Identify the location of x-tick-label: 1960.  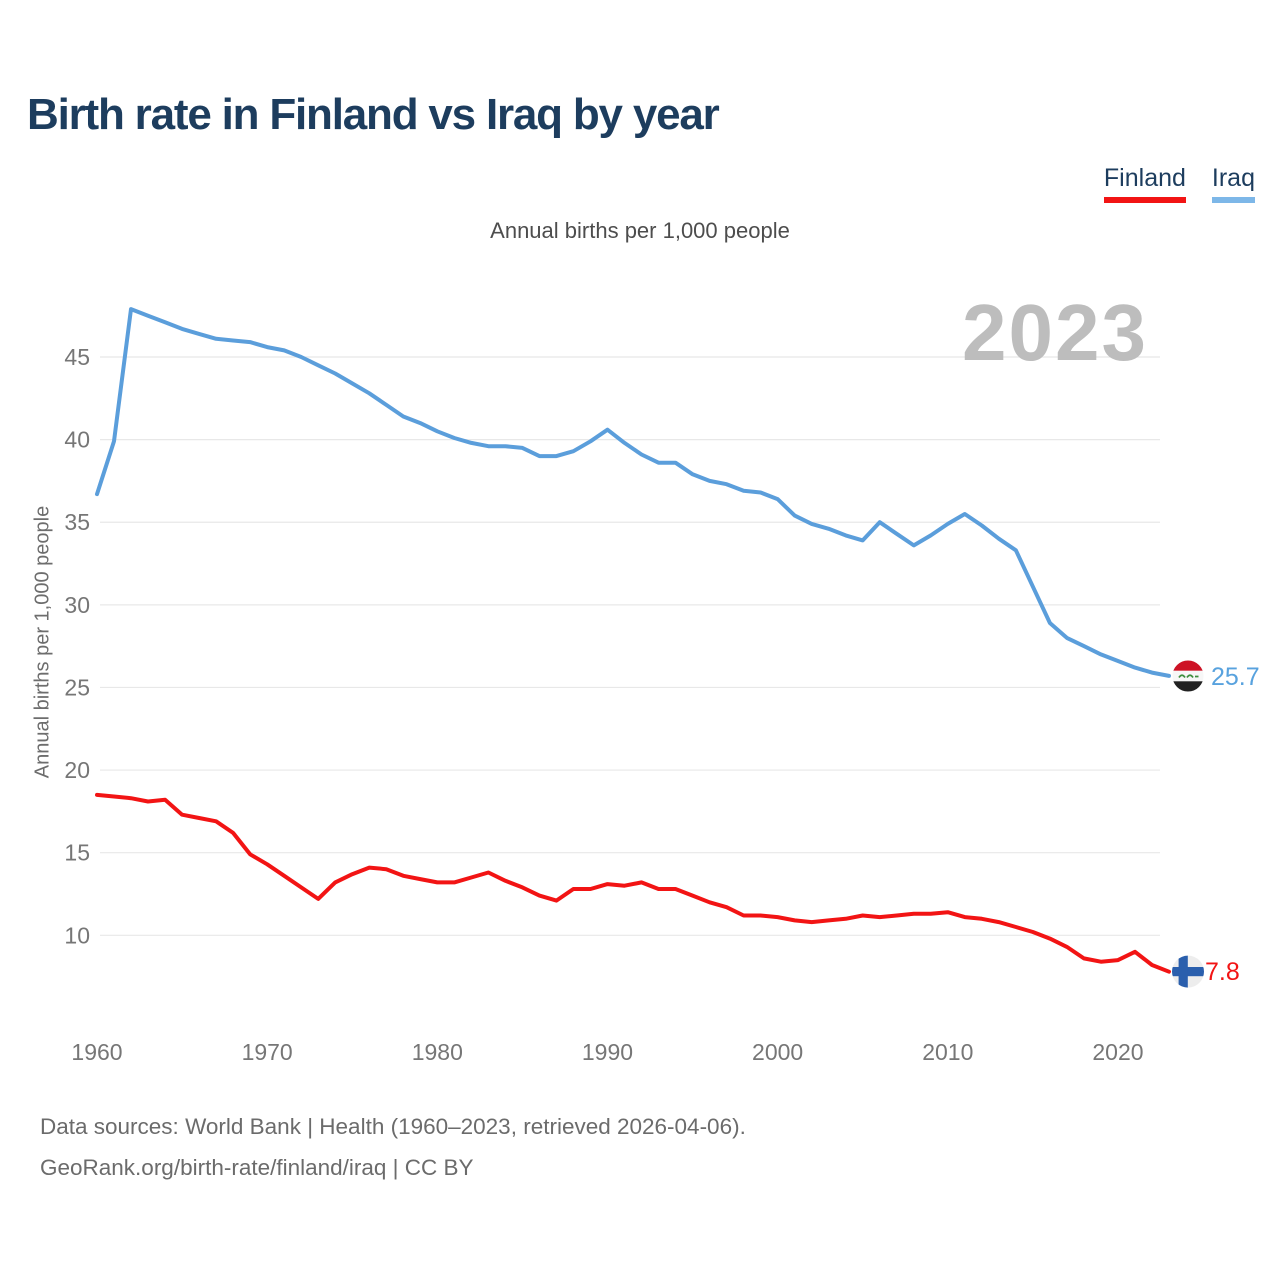
(96, 1052).